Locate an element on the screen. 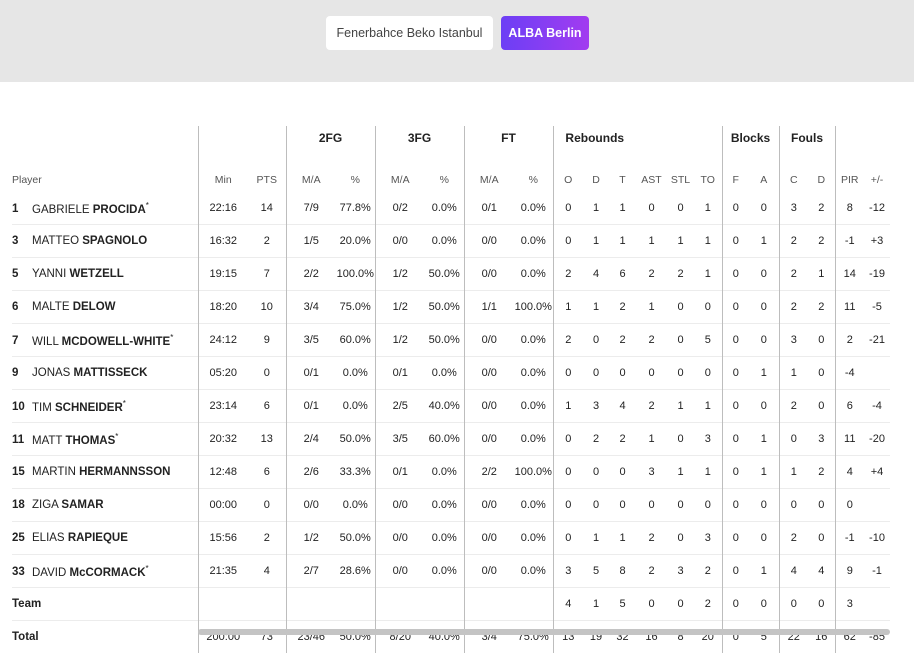 The width and height of the screenshot is (914, 653). col-pir: PIR is located at coordinates (849, 171).